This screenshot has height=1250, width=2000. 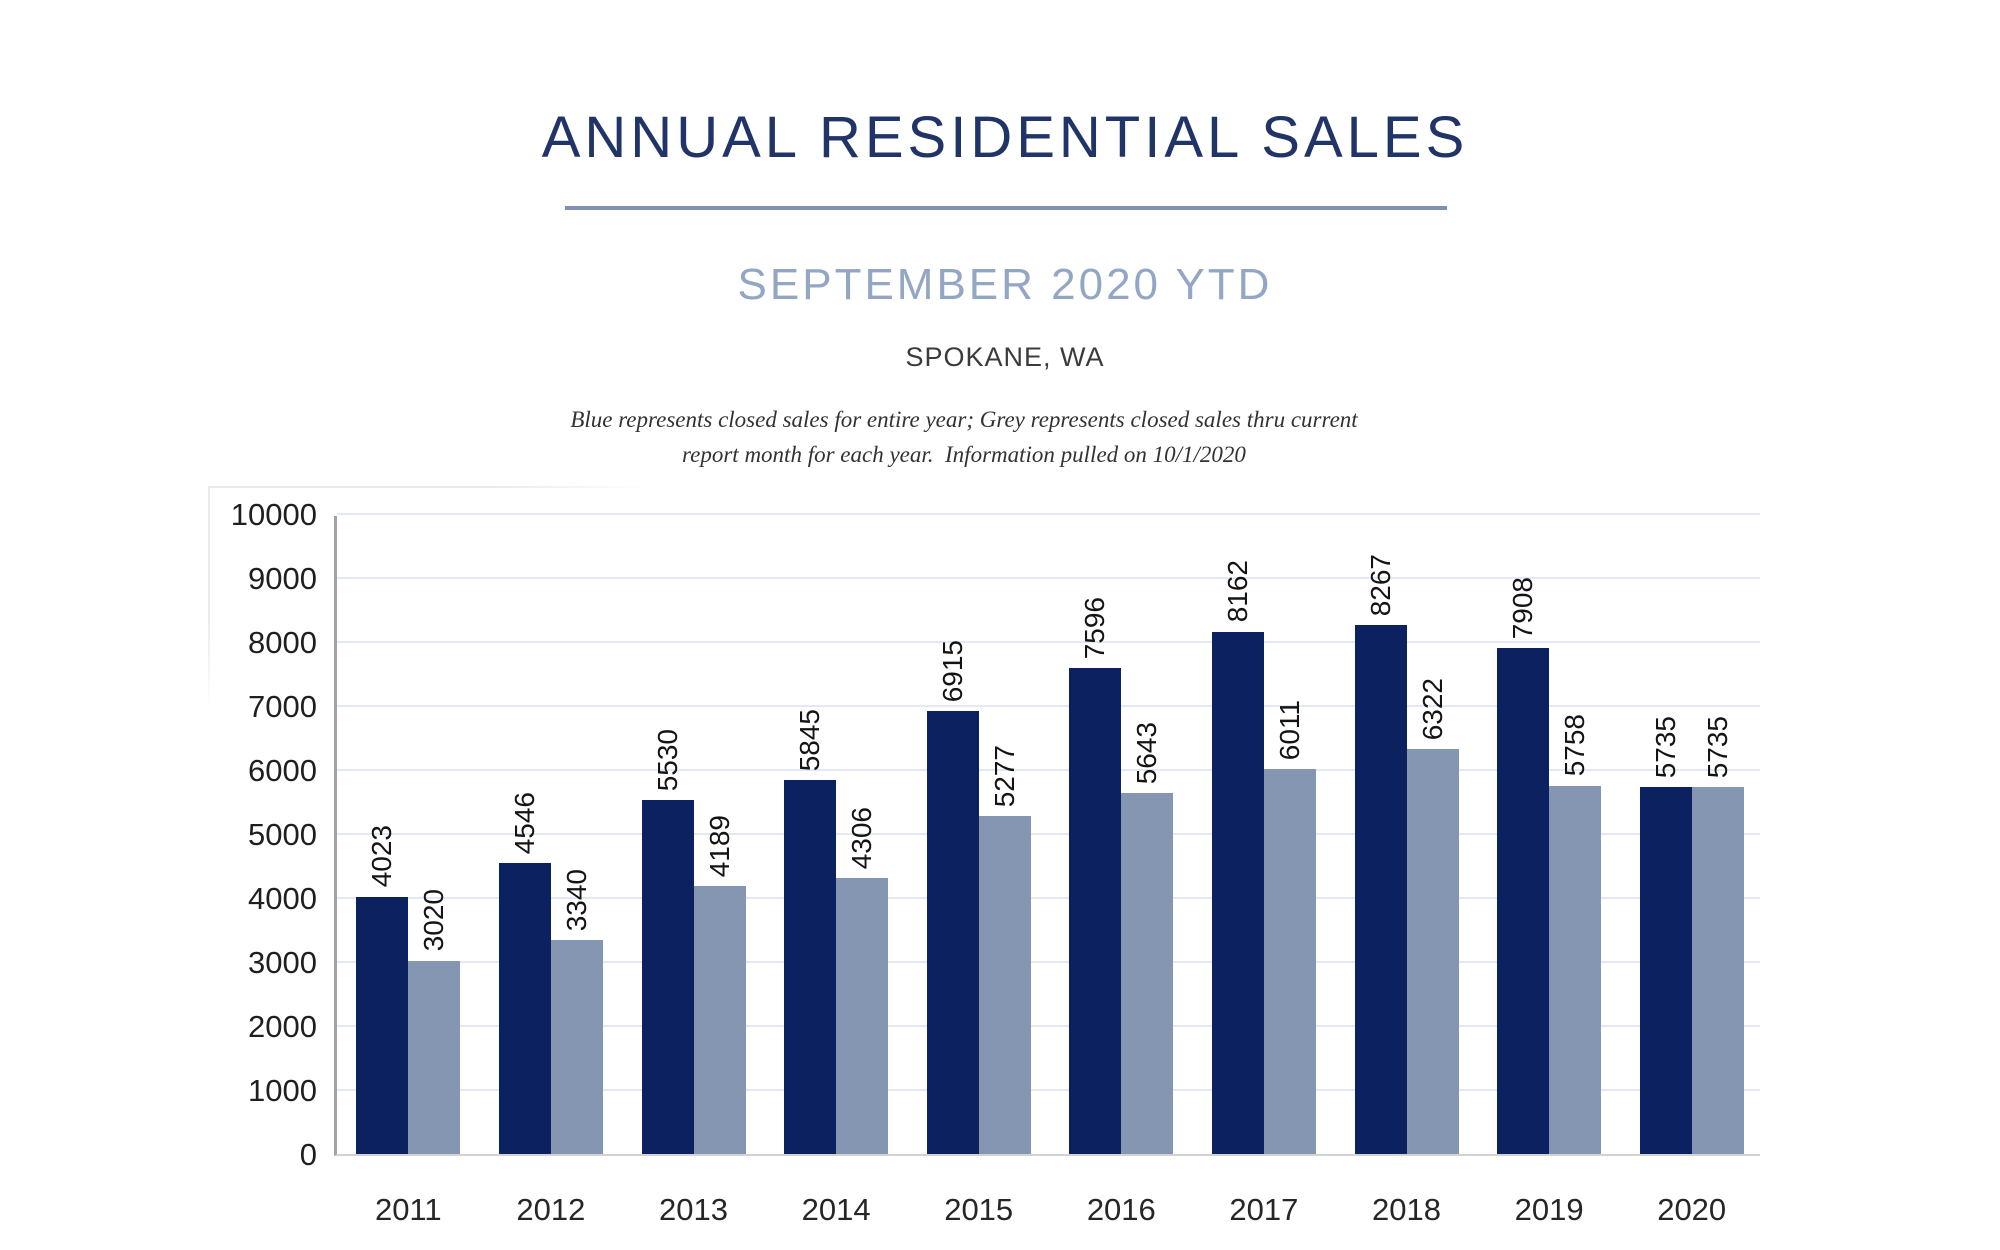 I want to click on bar-blue-2018: 8267, so click(x=1380, y=854).